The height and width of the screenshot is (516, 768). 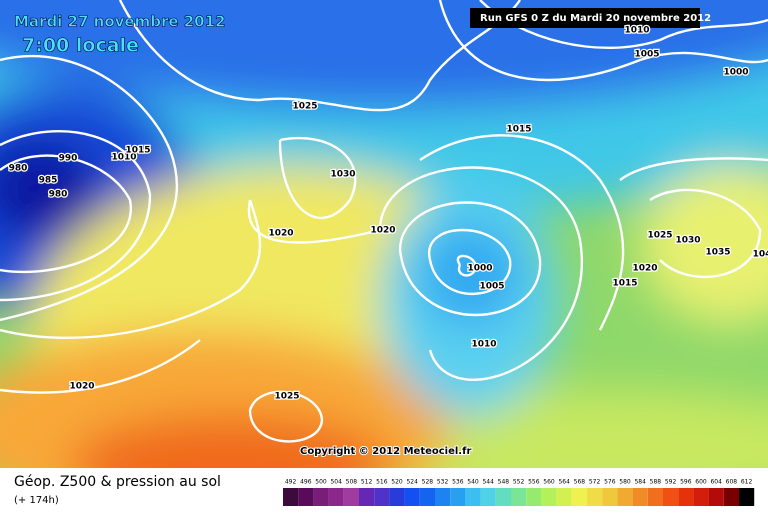 What do you see at coordinates (397, 482) in the screenshot?
I see `scale-label: 520` at bounding box center [397, 482].